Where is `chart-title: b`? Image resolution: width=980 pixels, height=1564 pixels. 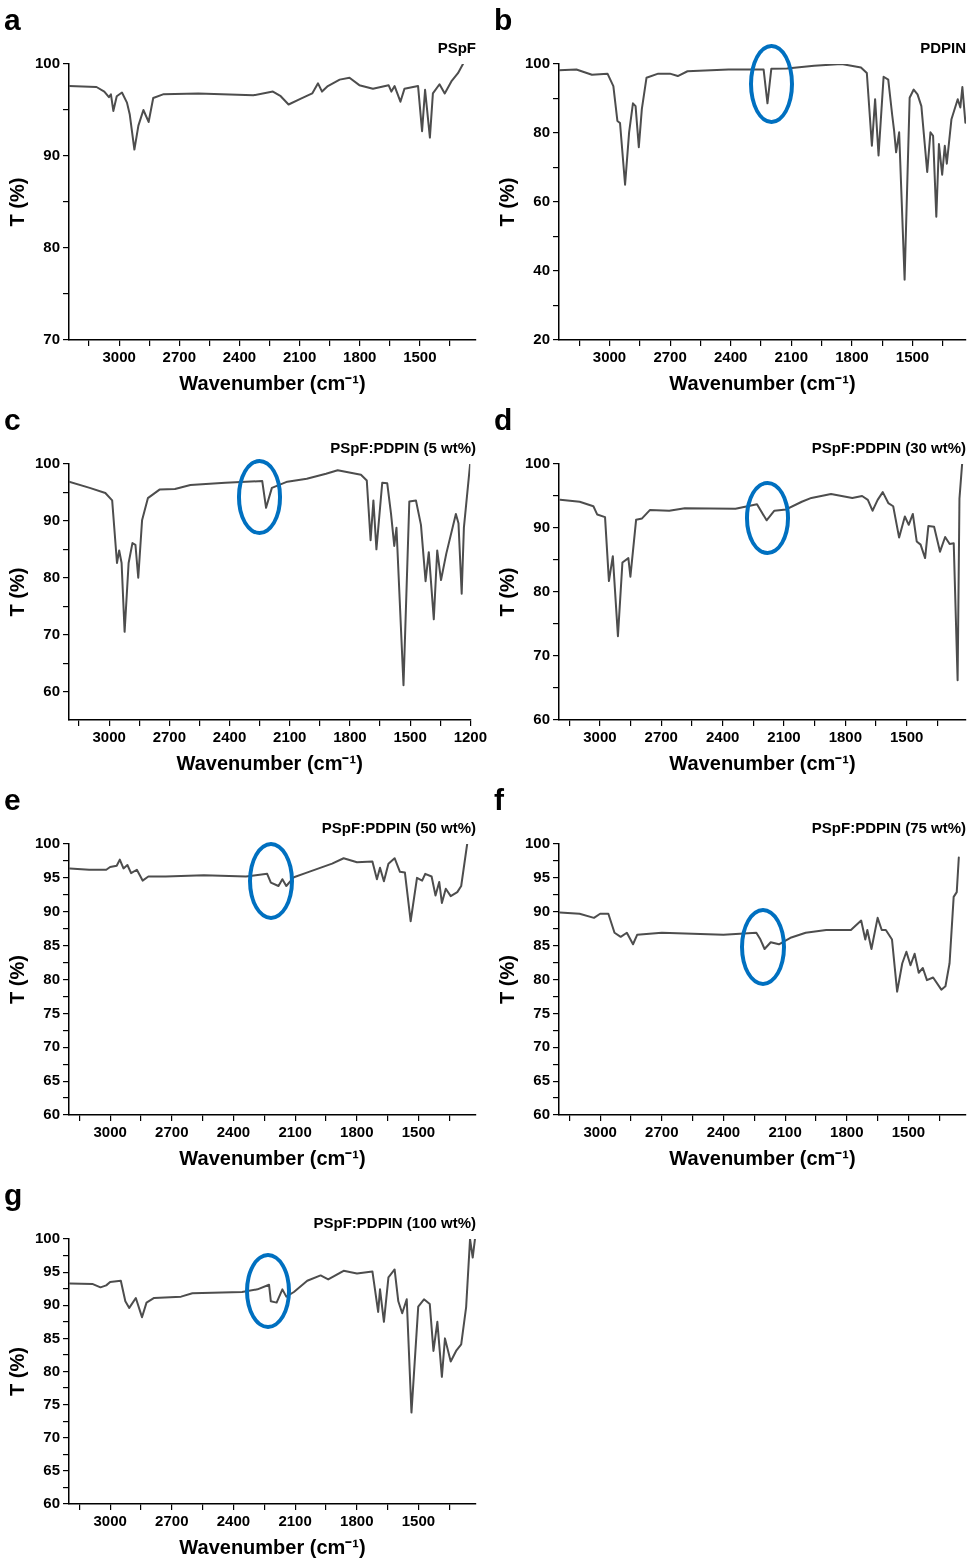
chart-title: b is located at coordinates (503, 20).